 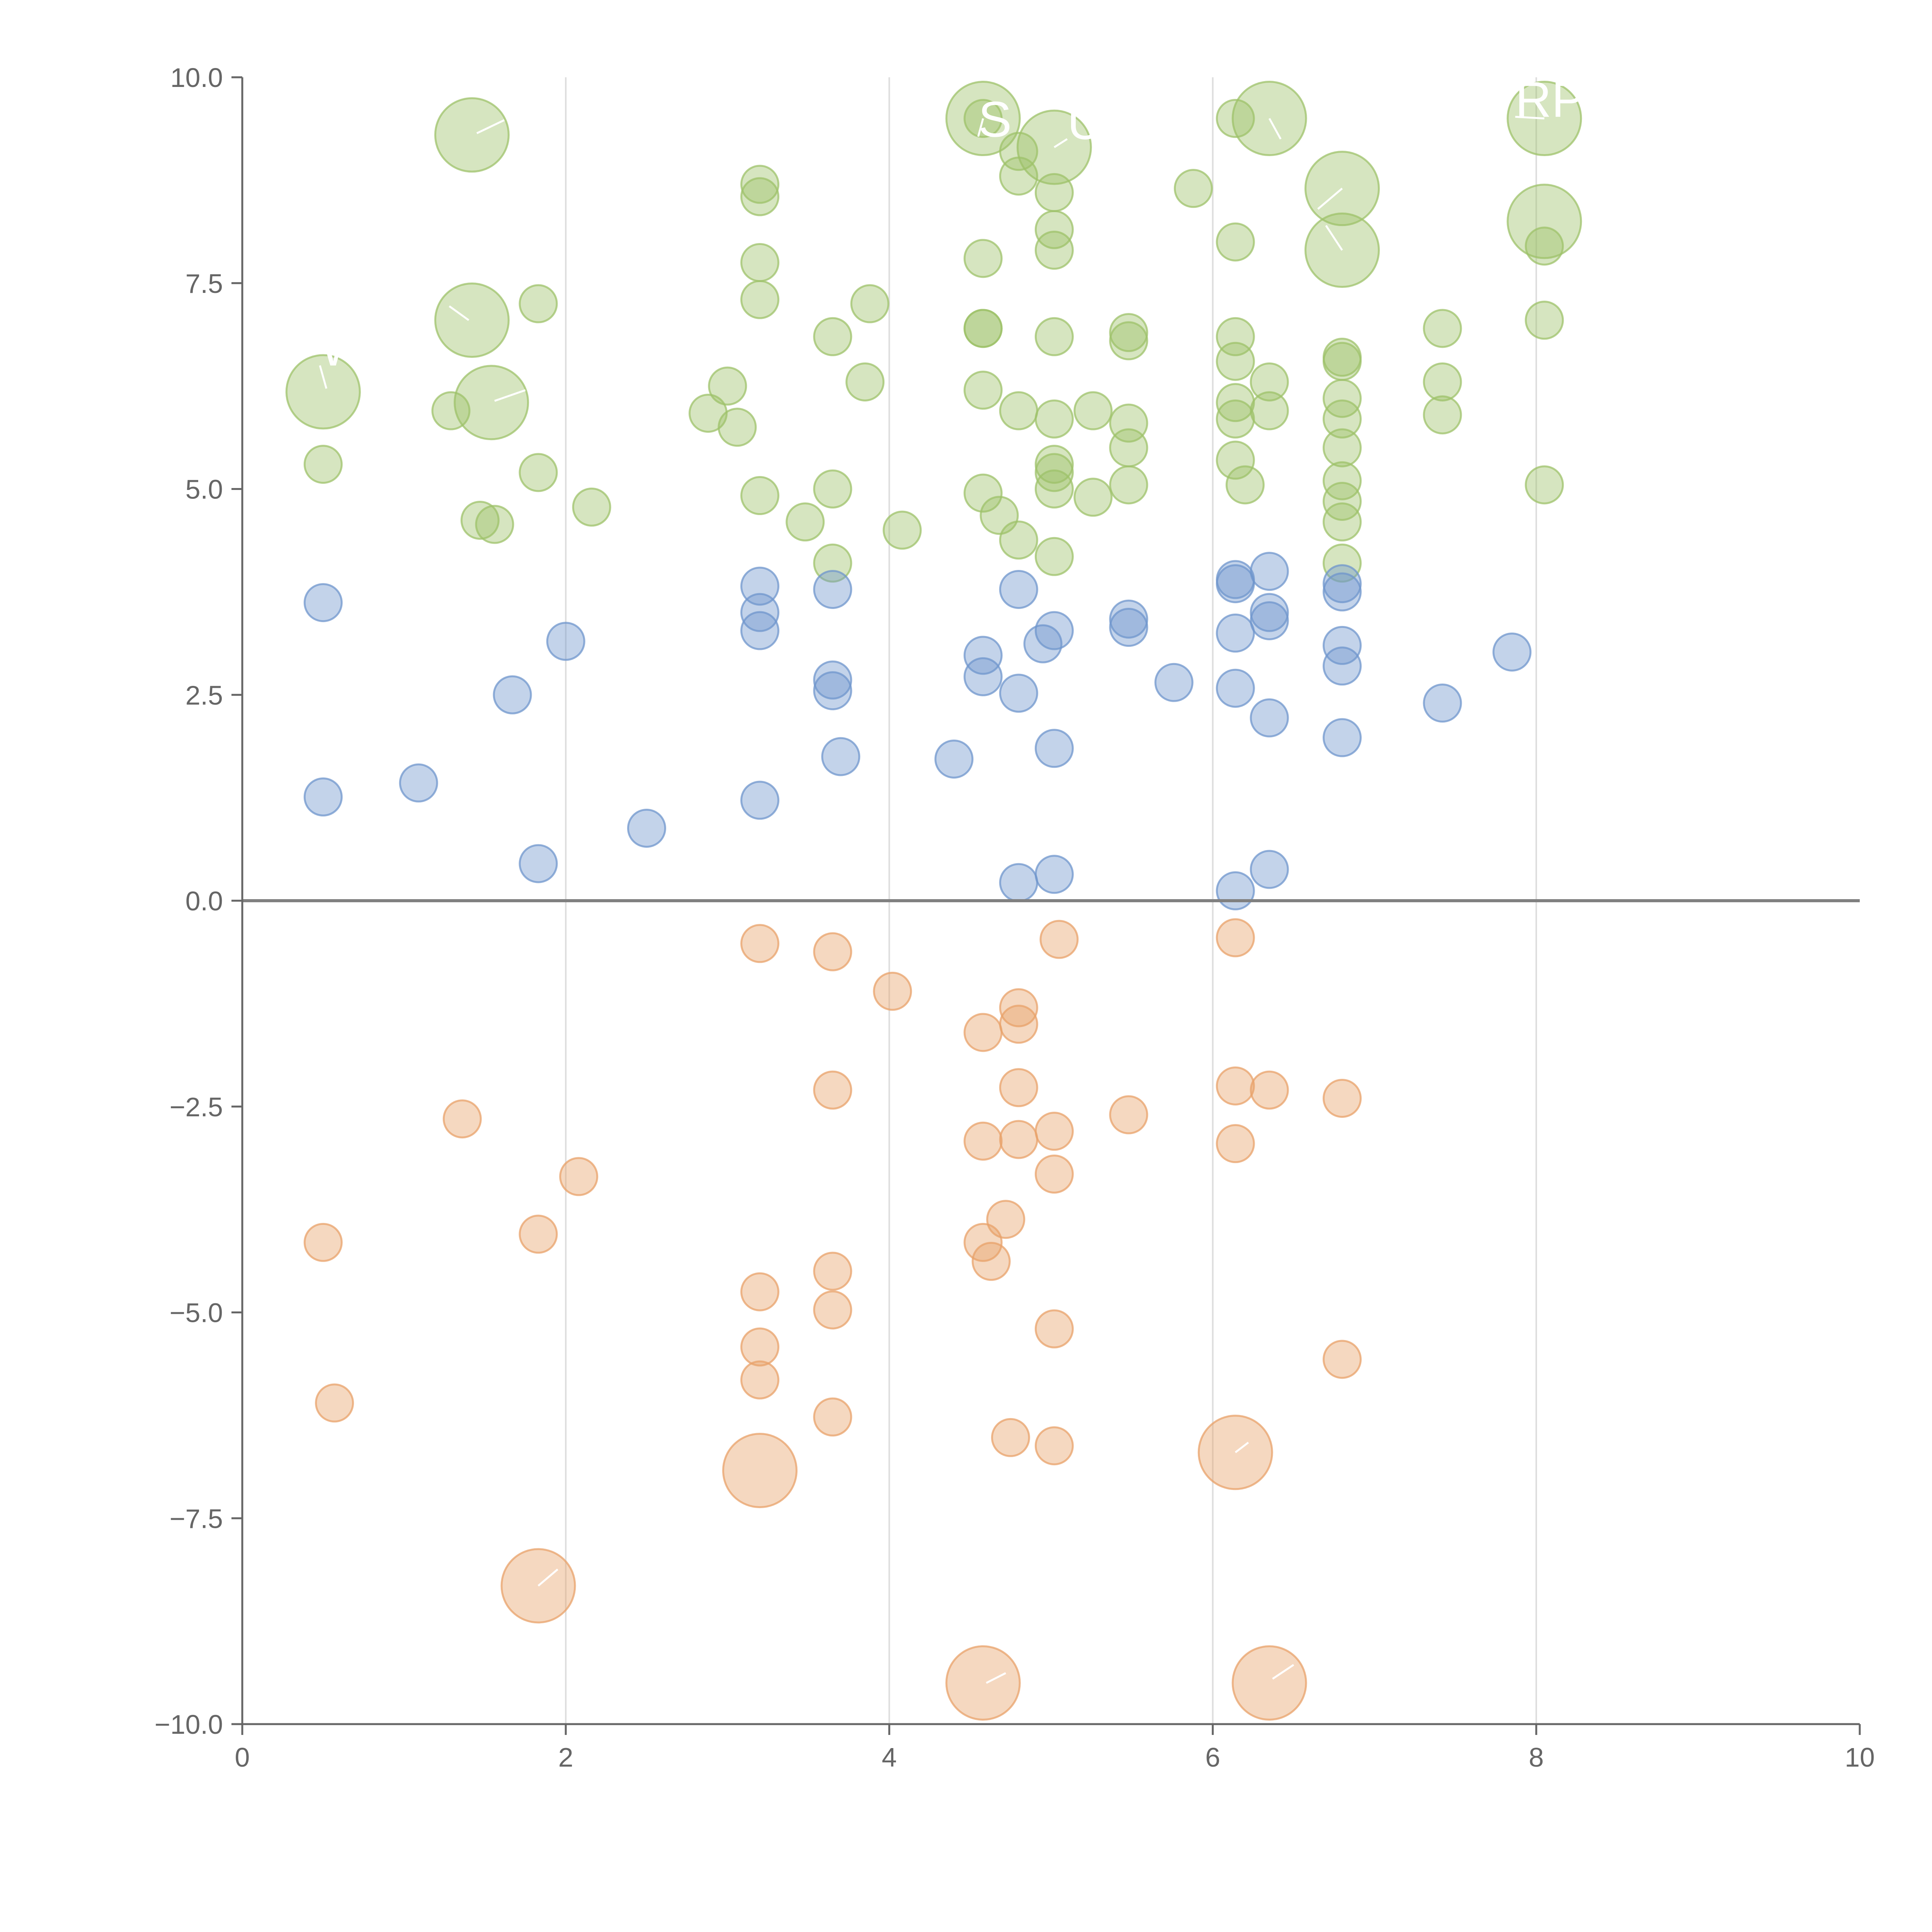 What do you see at coordinates (197, 78) in the screenshot?
I see `y-tick-label-8: 10.0` at bounding box center [197, 78].